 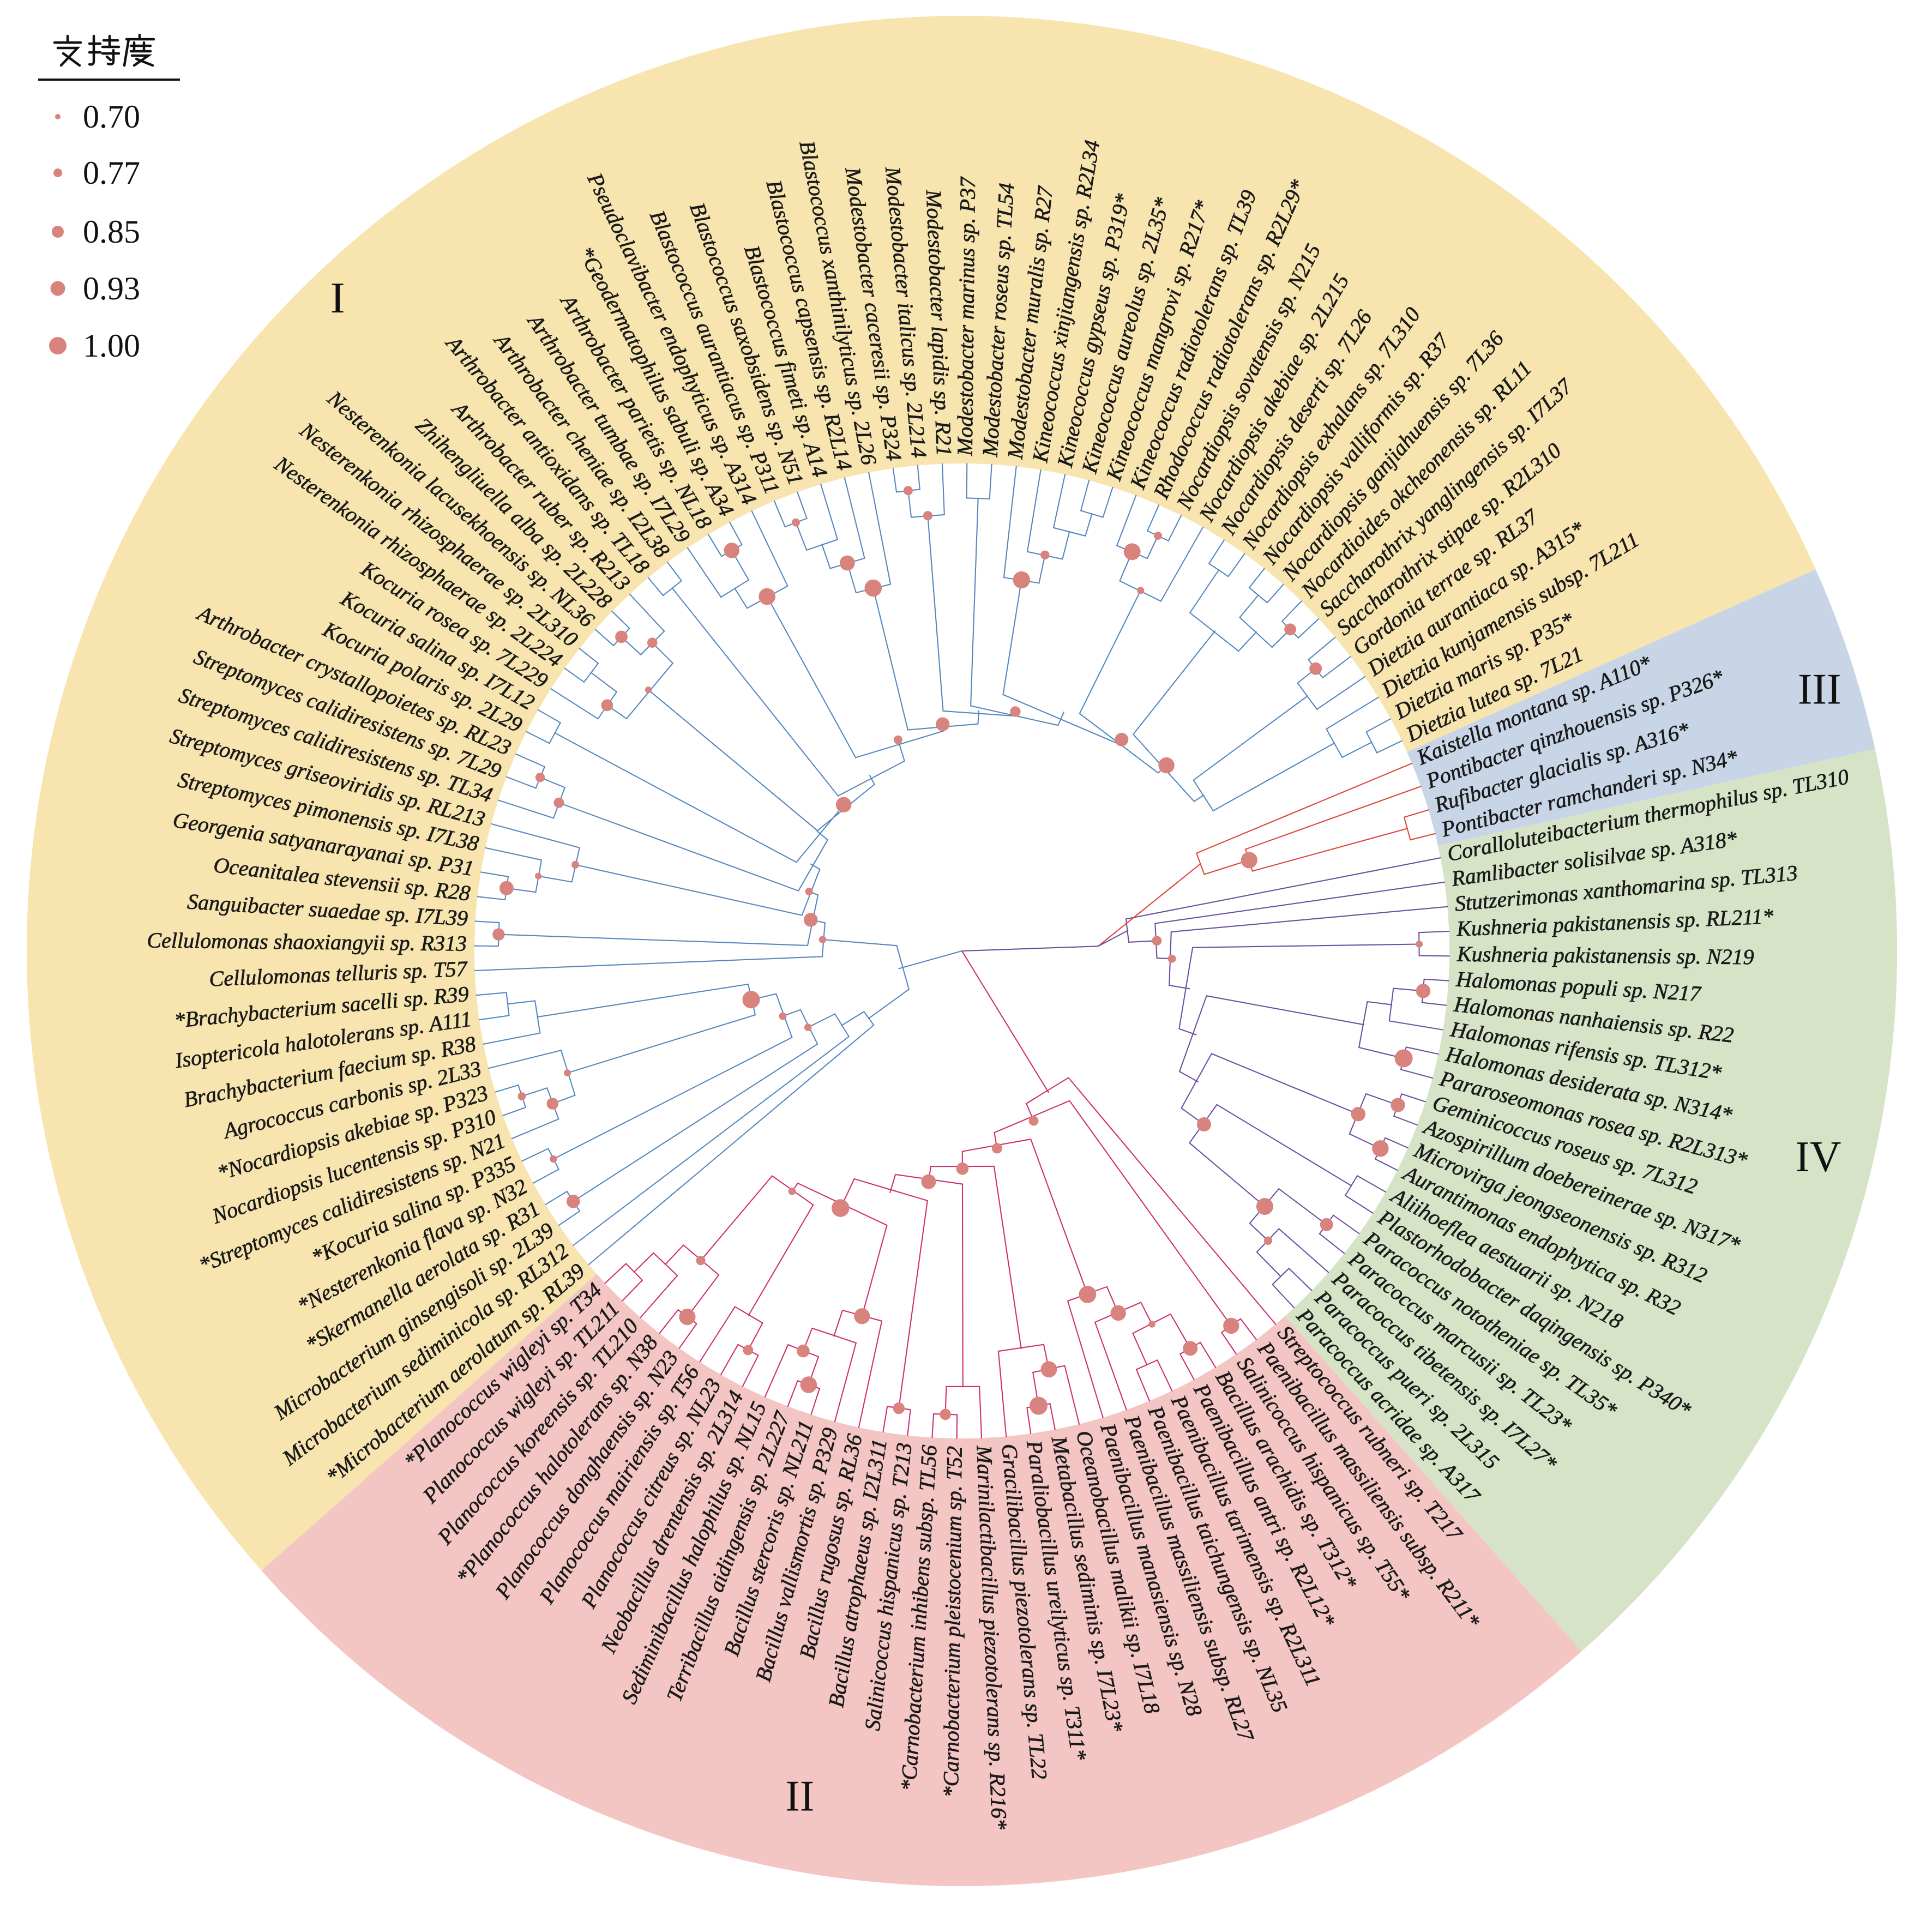 I want to click on svg-text:*Carnobacterium pleistocenium: *Carnobacterium pleistocenium sp. T52, so click(x=952, y=1622).